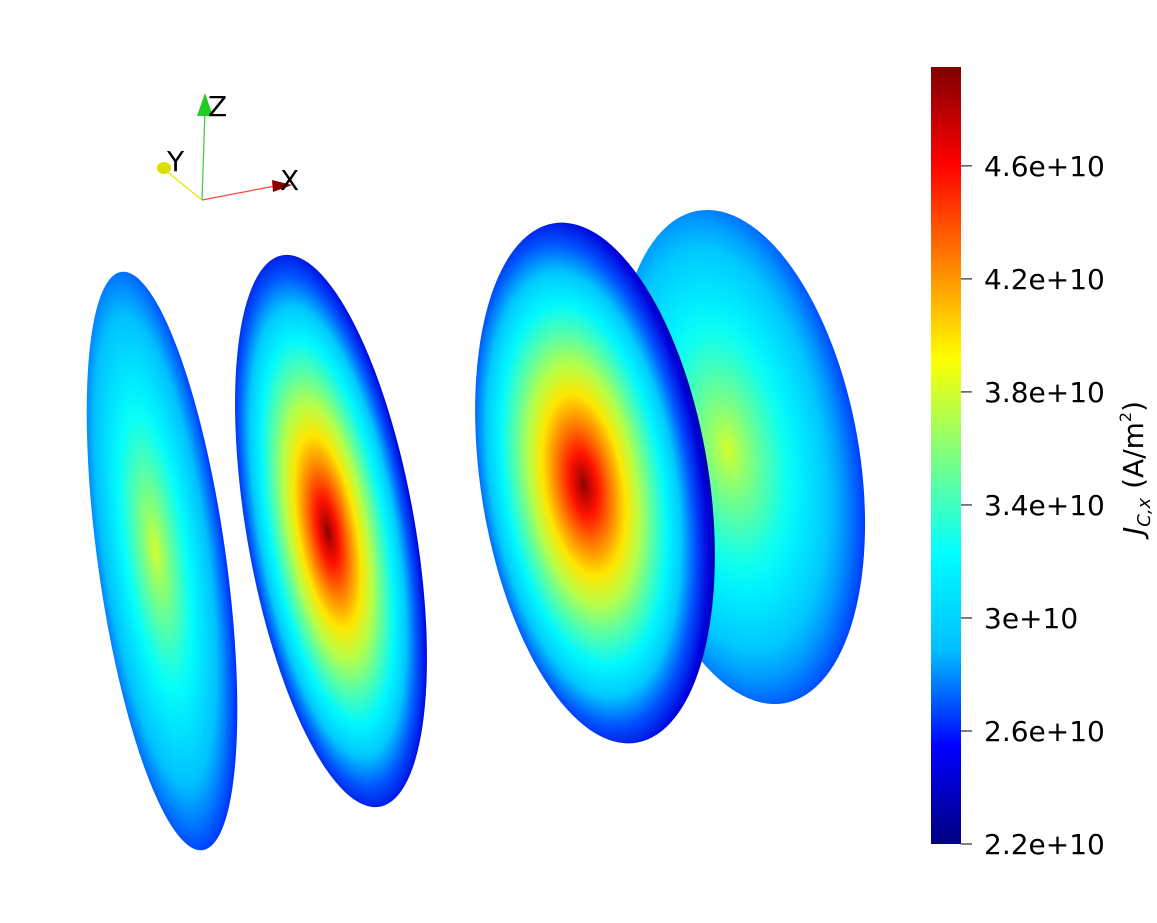  I want to click on color-bar-title-subscript: C,x, so click(1144, 511).